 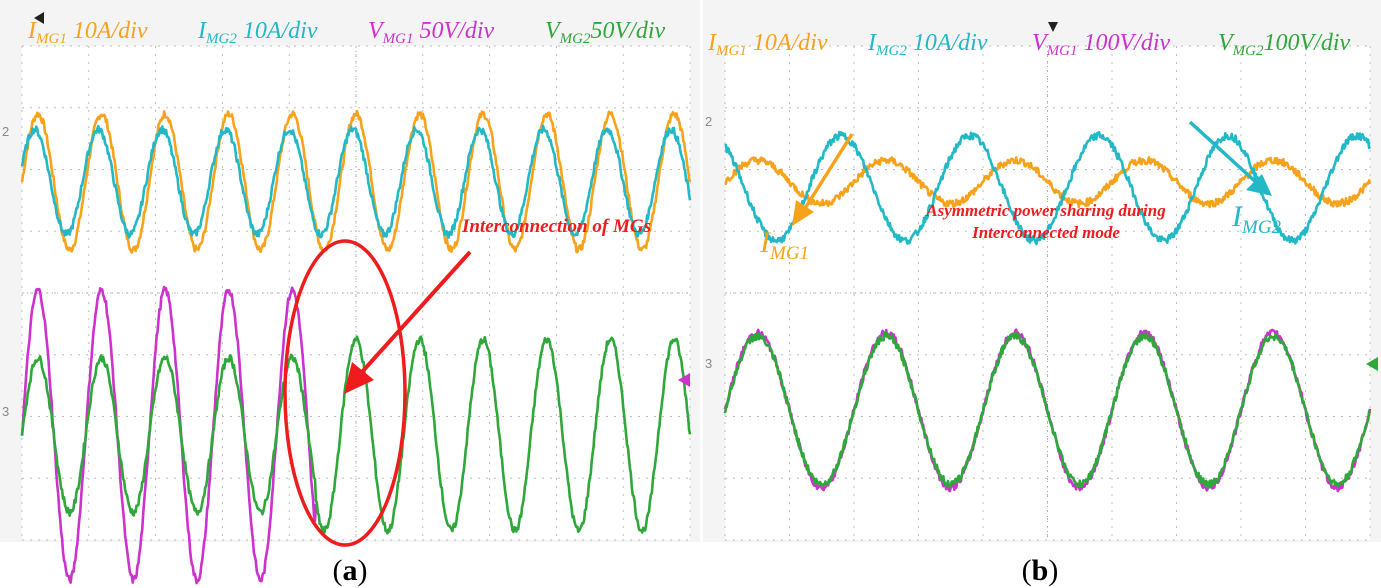 What do you see at coordinates (803, 213) in the screenshot?
I see `img1-pointer-arrow-head-icon` at bounding box center [803, 213].